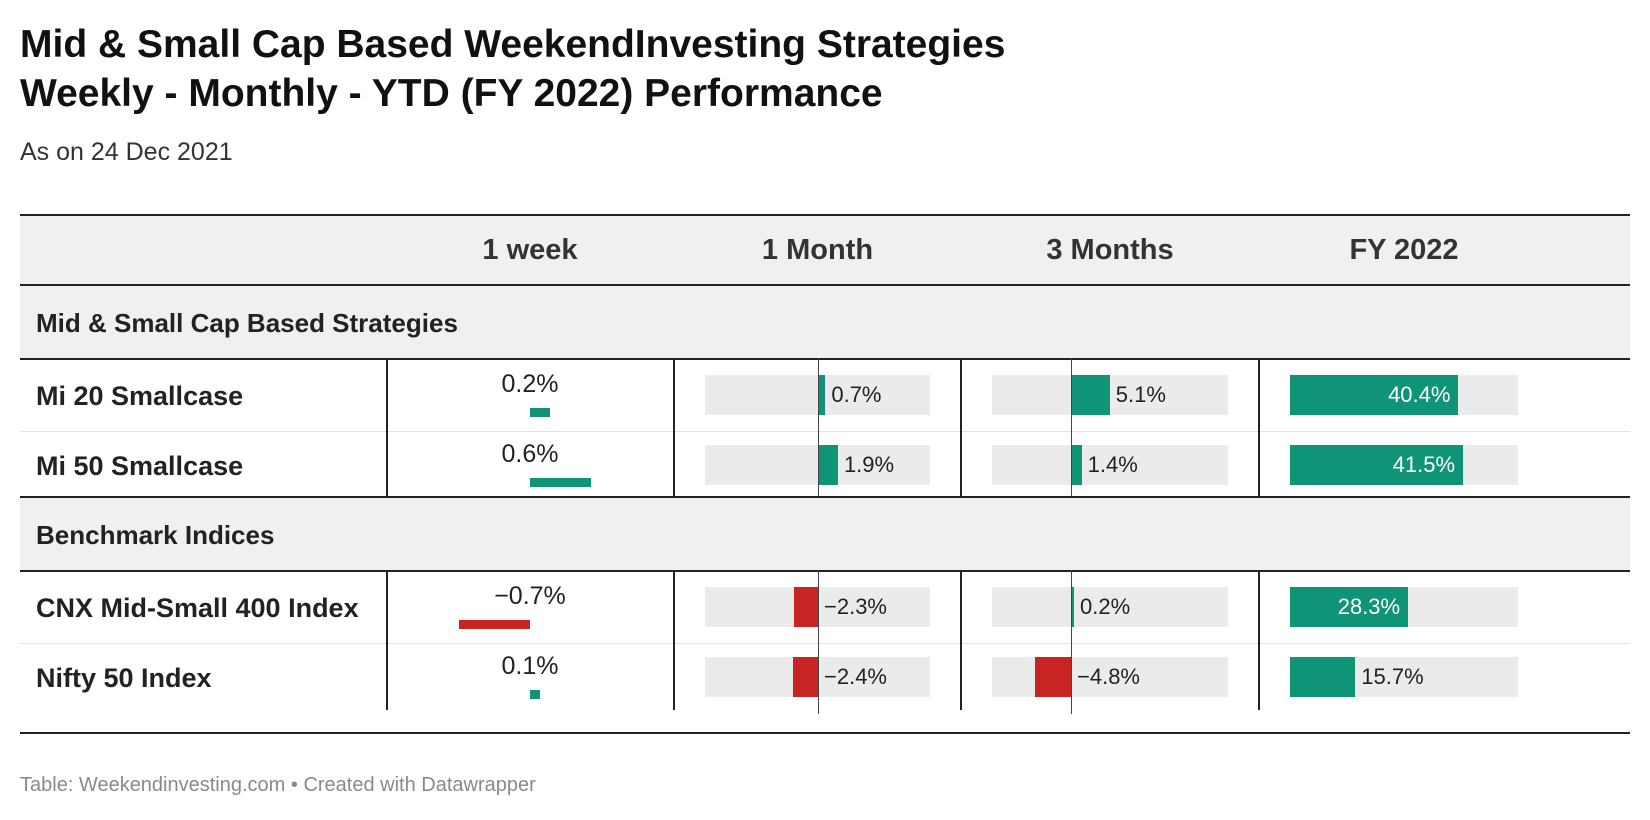  Describe the element at coordinates (1140, 394) in the screenshot. I see `3-months-value-label: 5.1%` at that location.